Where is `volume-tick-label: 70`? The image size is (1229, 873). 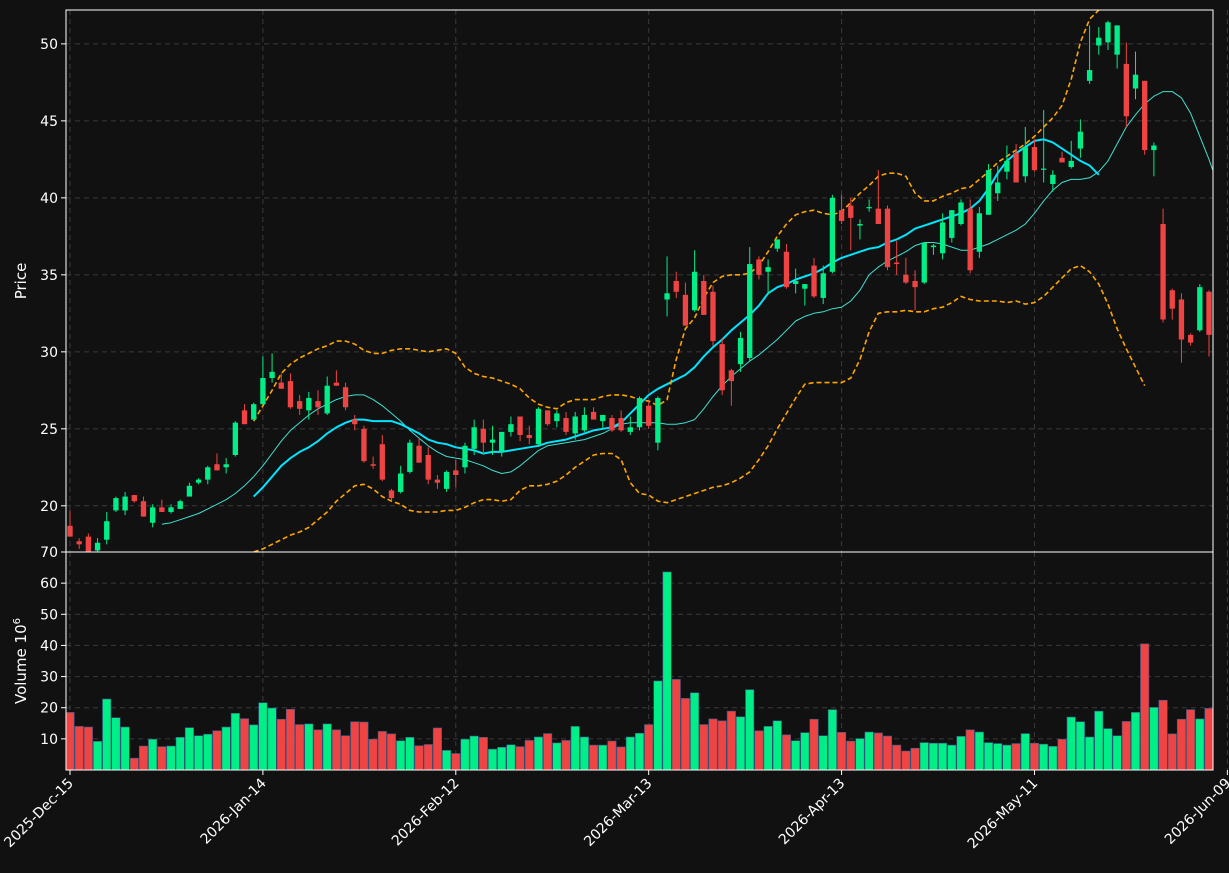
volume-tick-label: 70 is located at coordinates (49, 553).